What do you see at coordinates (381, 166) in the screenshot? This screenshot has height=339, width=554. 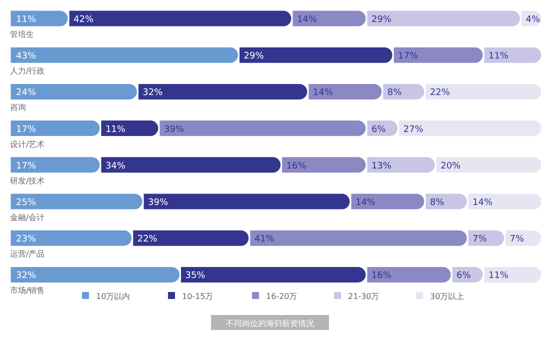 I see `data-label: 13%` at bounding box center [381, 166].